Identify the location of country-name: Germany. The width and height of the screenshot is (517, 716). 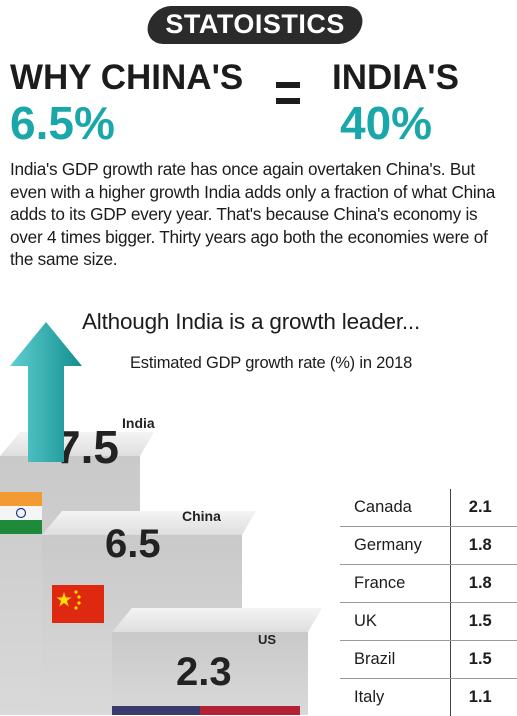
(395, 546).